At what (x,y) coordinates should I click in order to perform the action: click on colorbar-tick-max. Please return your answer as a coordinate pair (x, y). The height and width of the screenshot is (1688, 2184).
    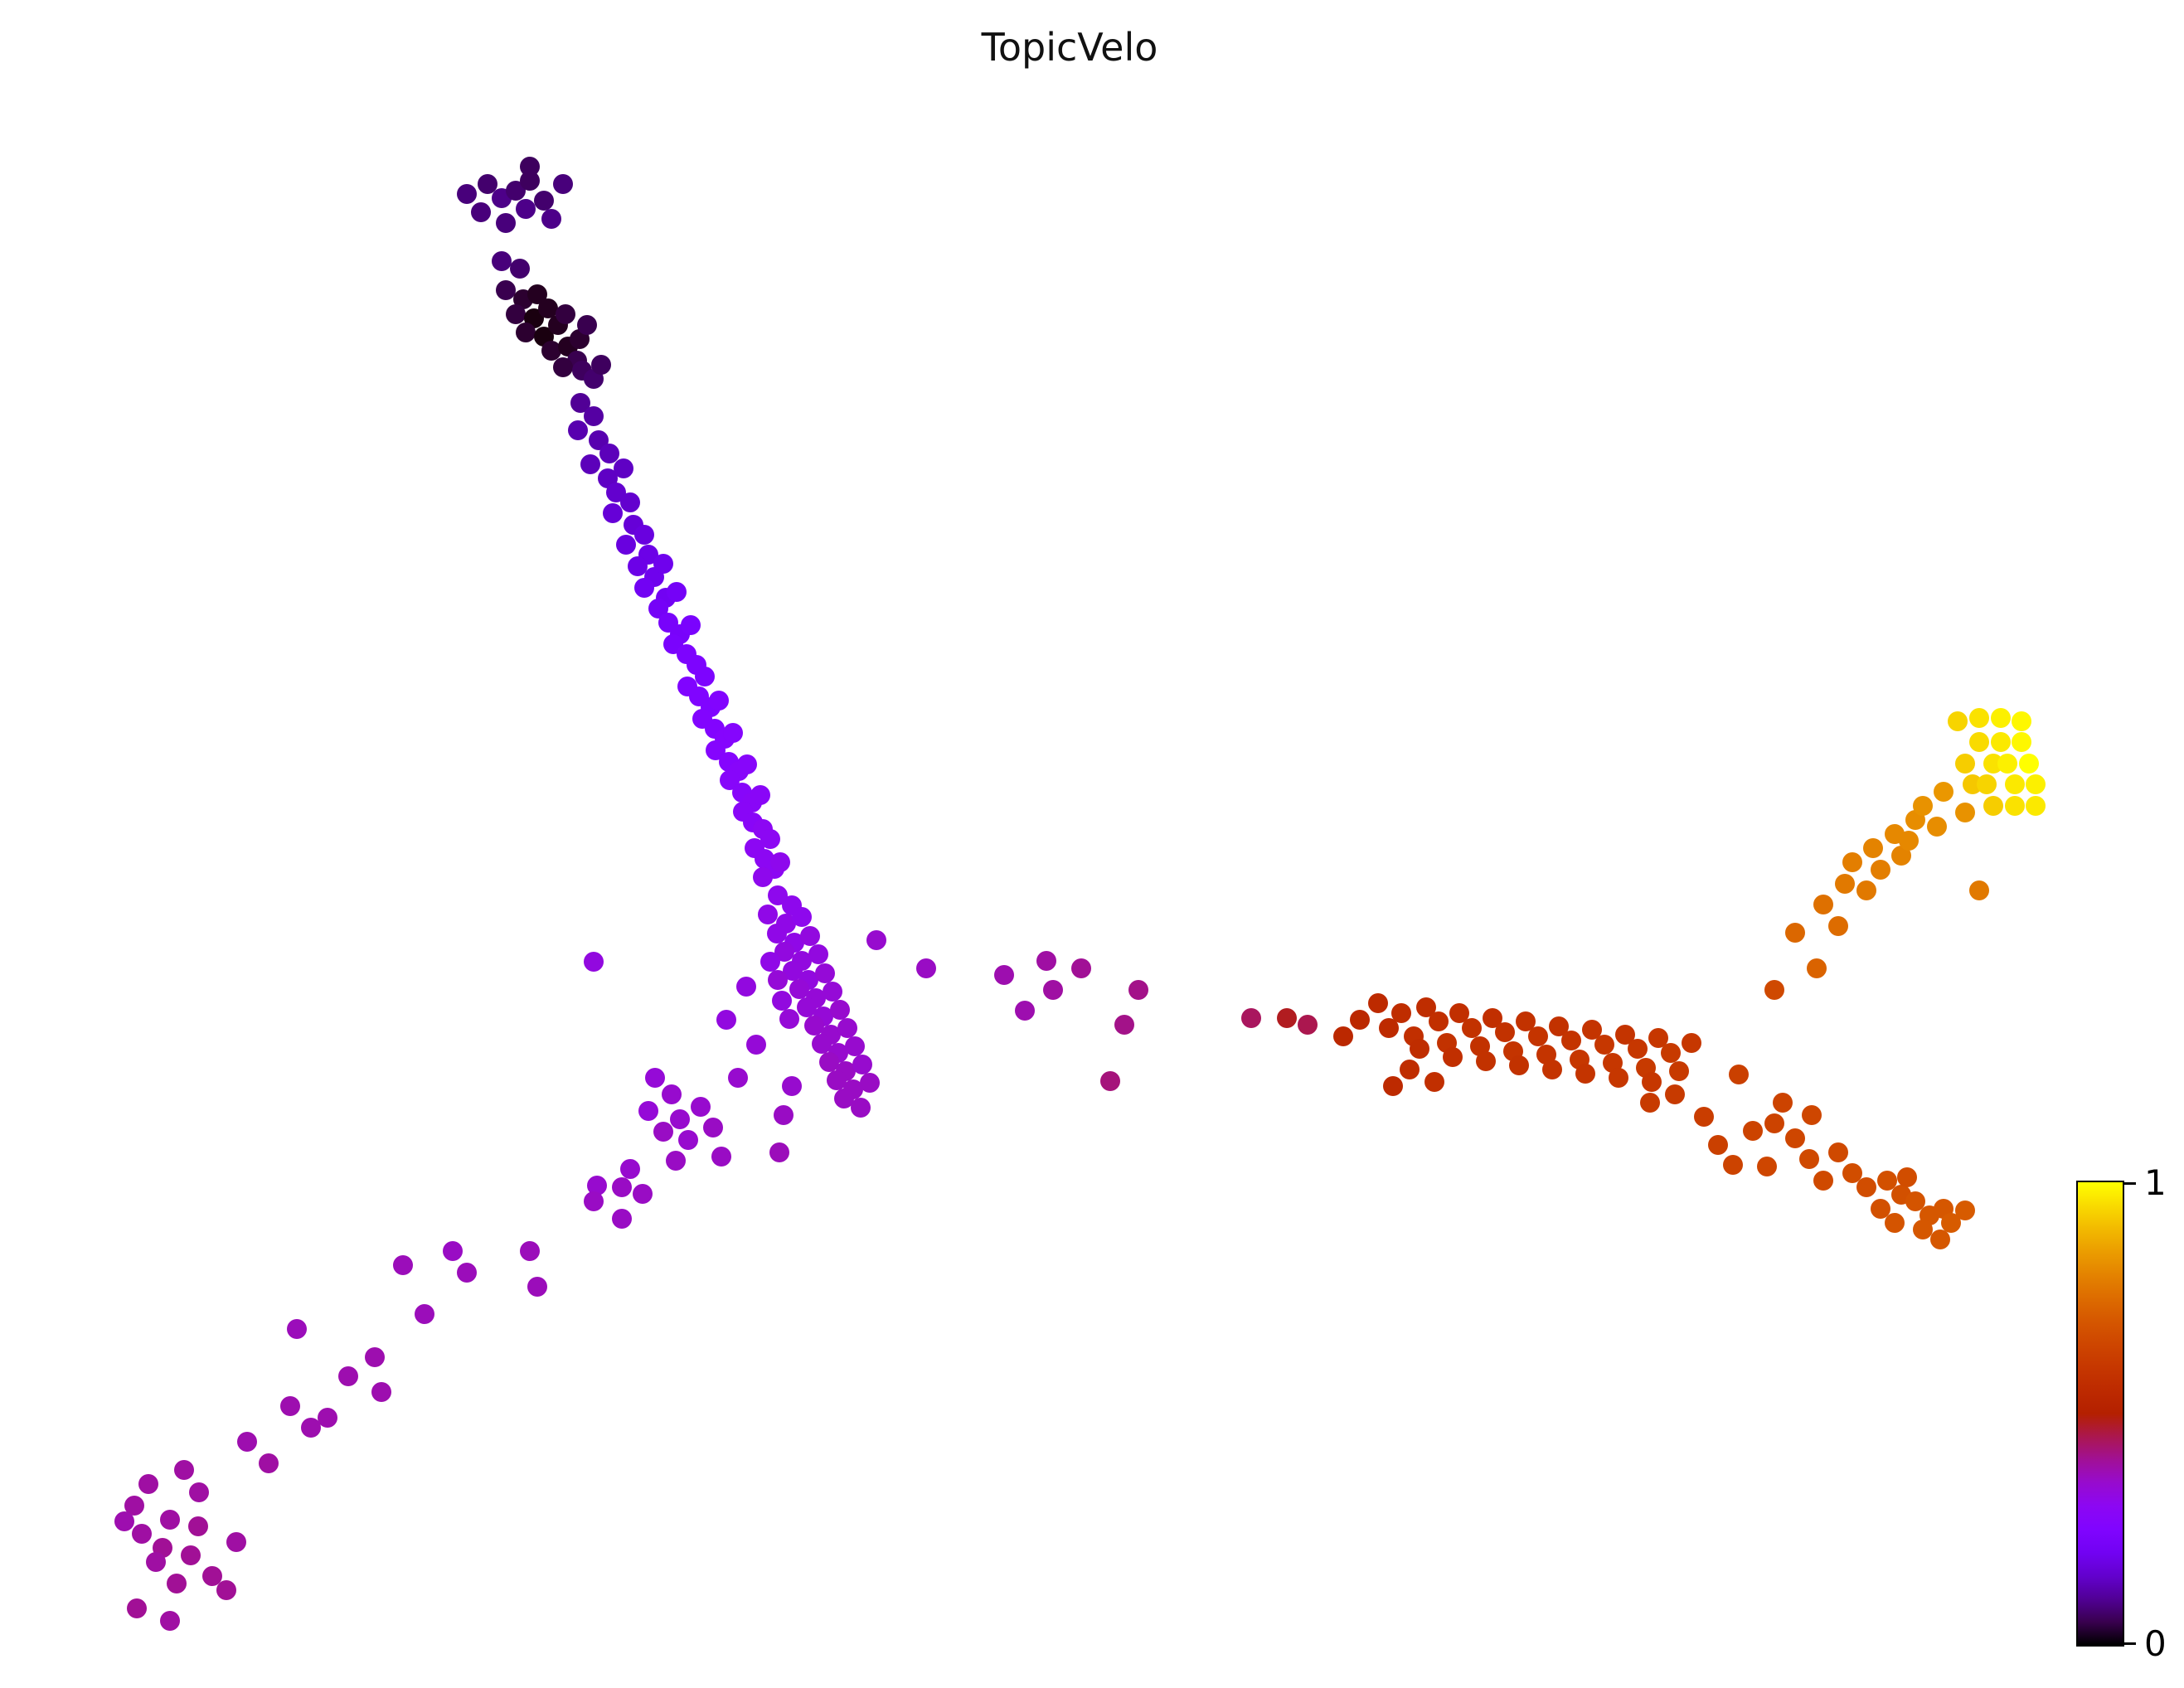
    Looking at the image, I should click on (2130, 1183).